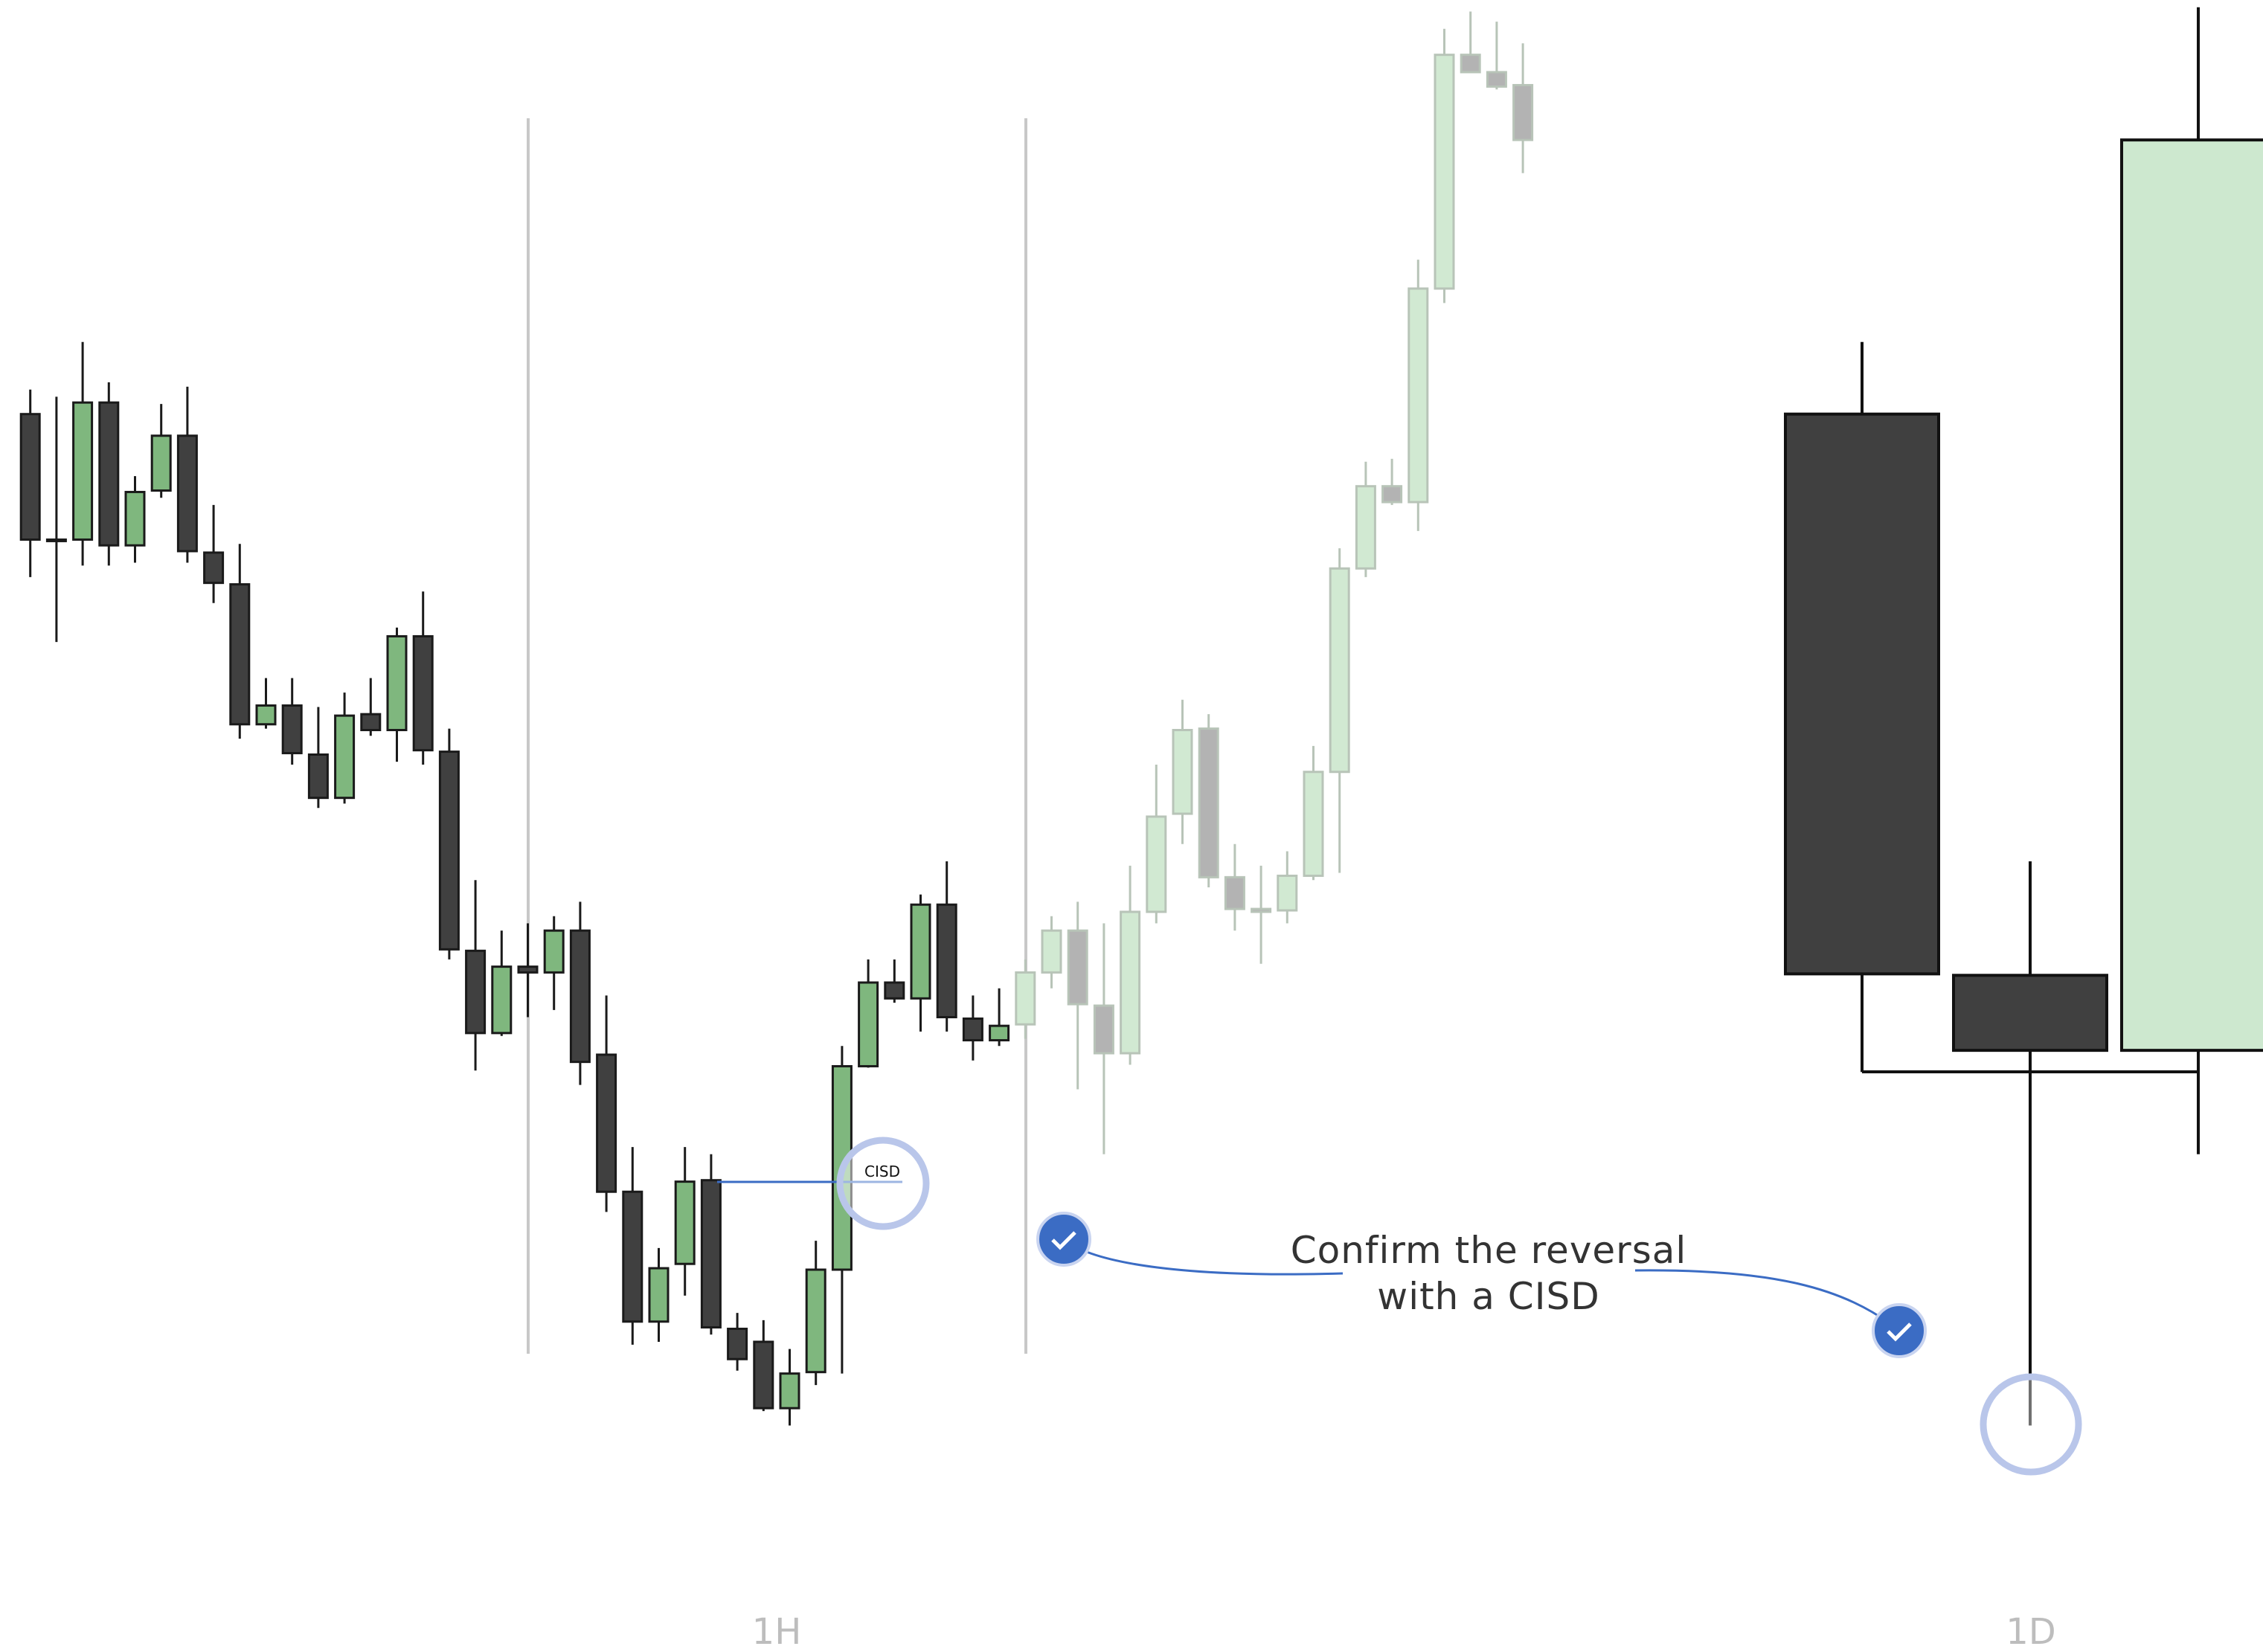  Describe the element at coordinates (1488, 1297) in the screenshot. I see `callout-text: with a CISD` at that location.